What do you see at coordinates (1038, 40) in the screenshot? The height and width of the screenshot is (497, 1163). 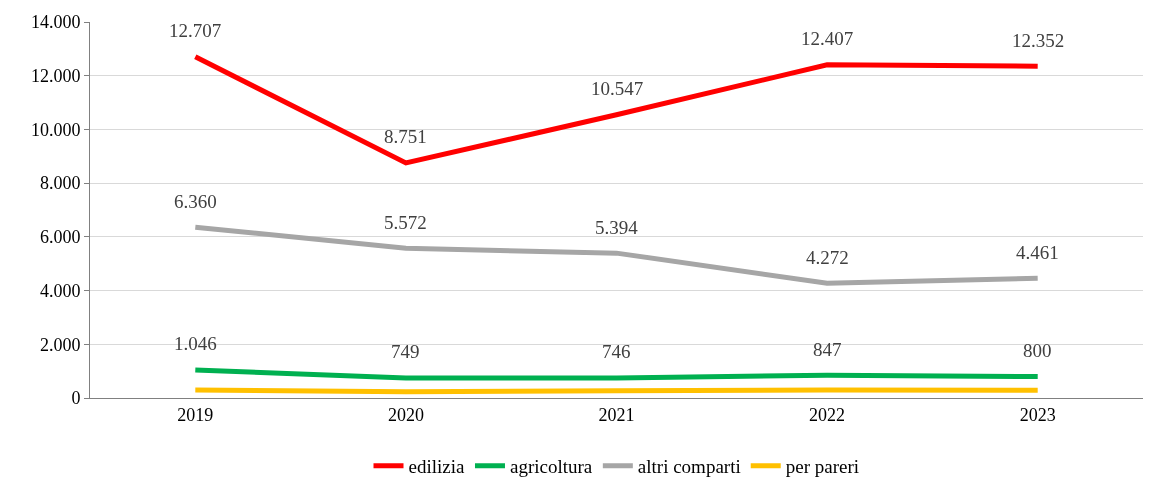 I see `data-label: 12.352` at bounding box center [1038, 40].